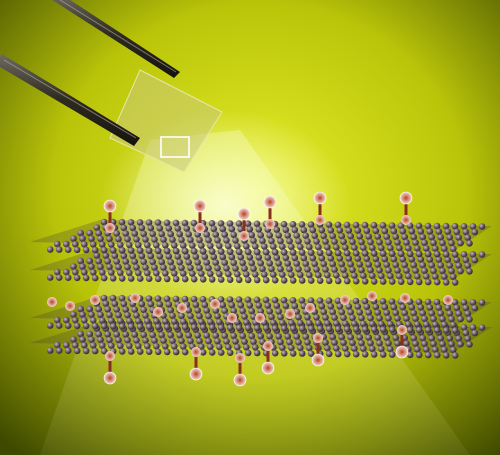  I want to click on tweezers, so click(90, 73).